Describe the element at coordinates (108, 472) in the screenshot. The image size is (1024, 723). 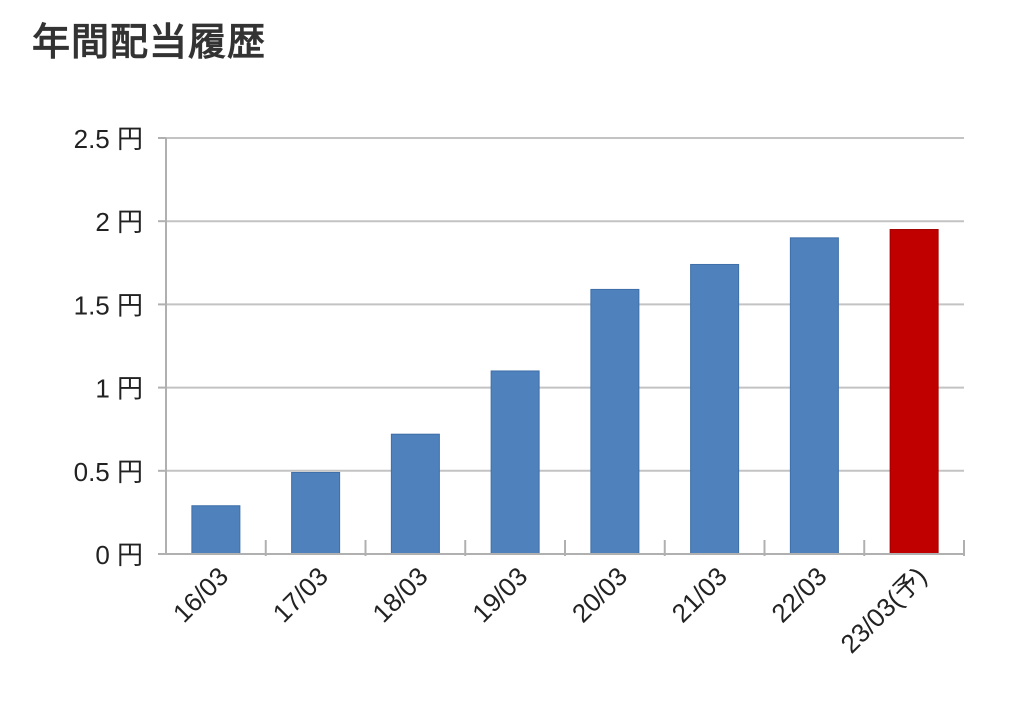
I see `y-tick-label: 0.5 円` at that location.